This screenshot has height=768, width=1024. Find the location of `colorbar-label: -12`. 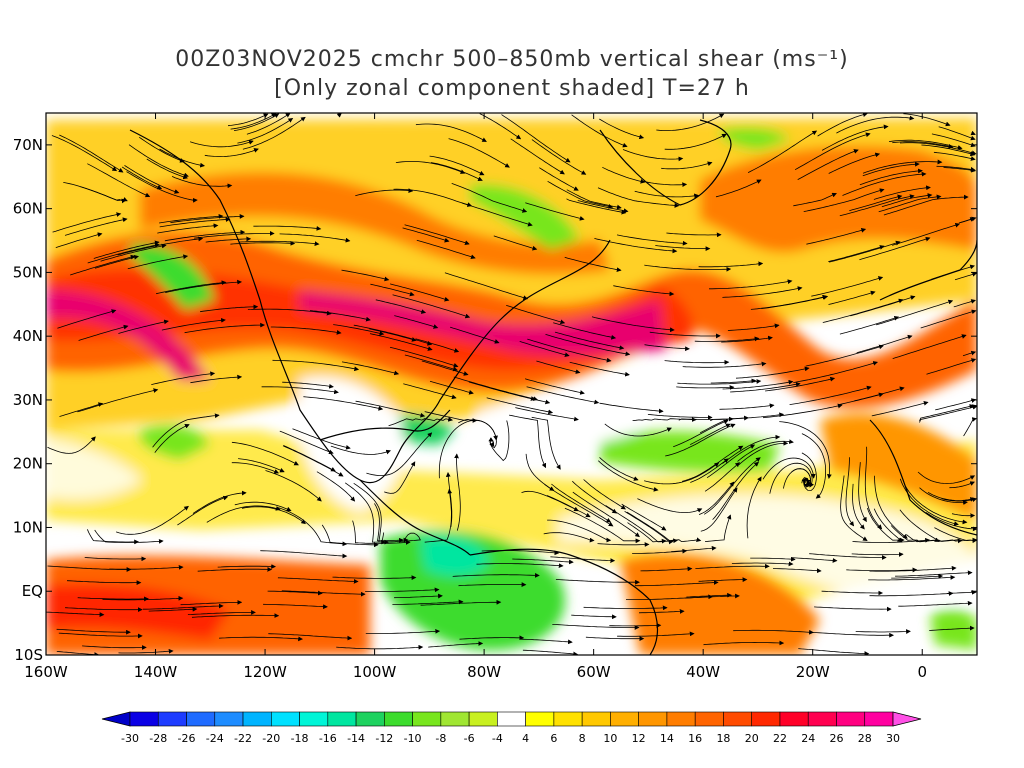

colorbar-label: -12 is located at coordinates (384, 738).